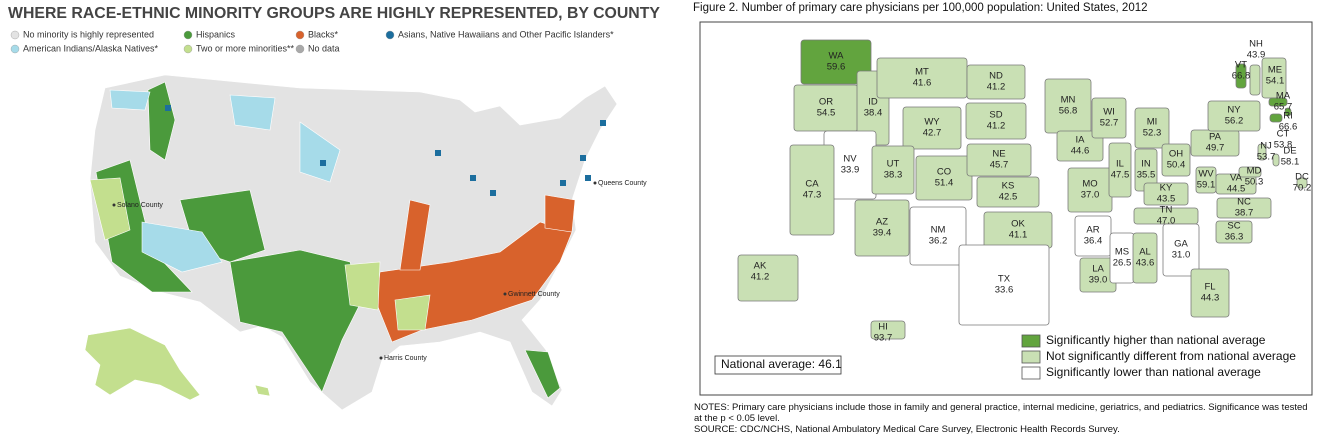 The height and width of the screenshot is (436, 1320). What do you see at coordinates (996, 76) in the screenshot?
I see `state-abbr: ND` at bounding box center [996, 76].